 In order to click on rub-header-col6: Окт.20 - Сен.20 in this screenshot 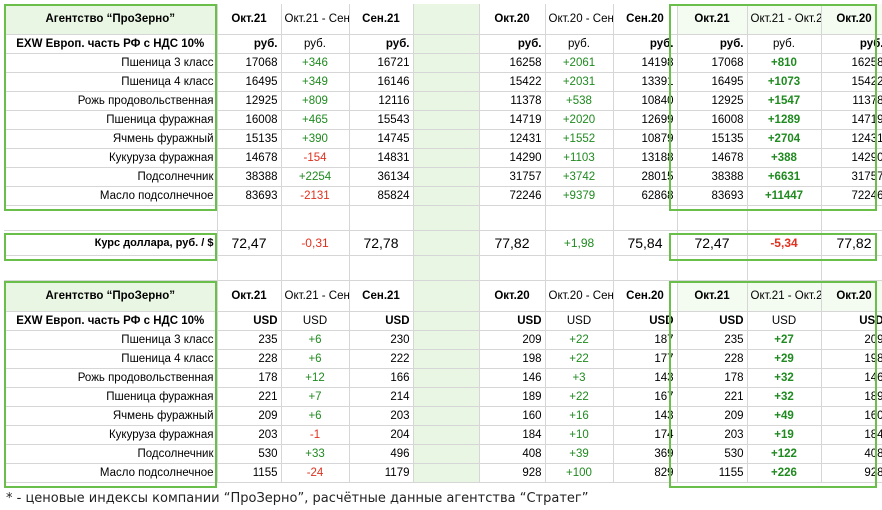, I will do `click(579, 19)`.